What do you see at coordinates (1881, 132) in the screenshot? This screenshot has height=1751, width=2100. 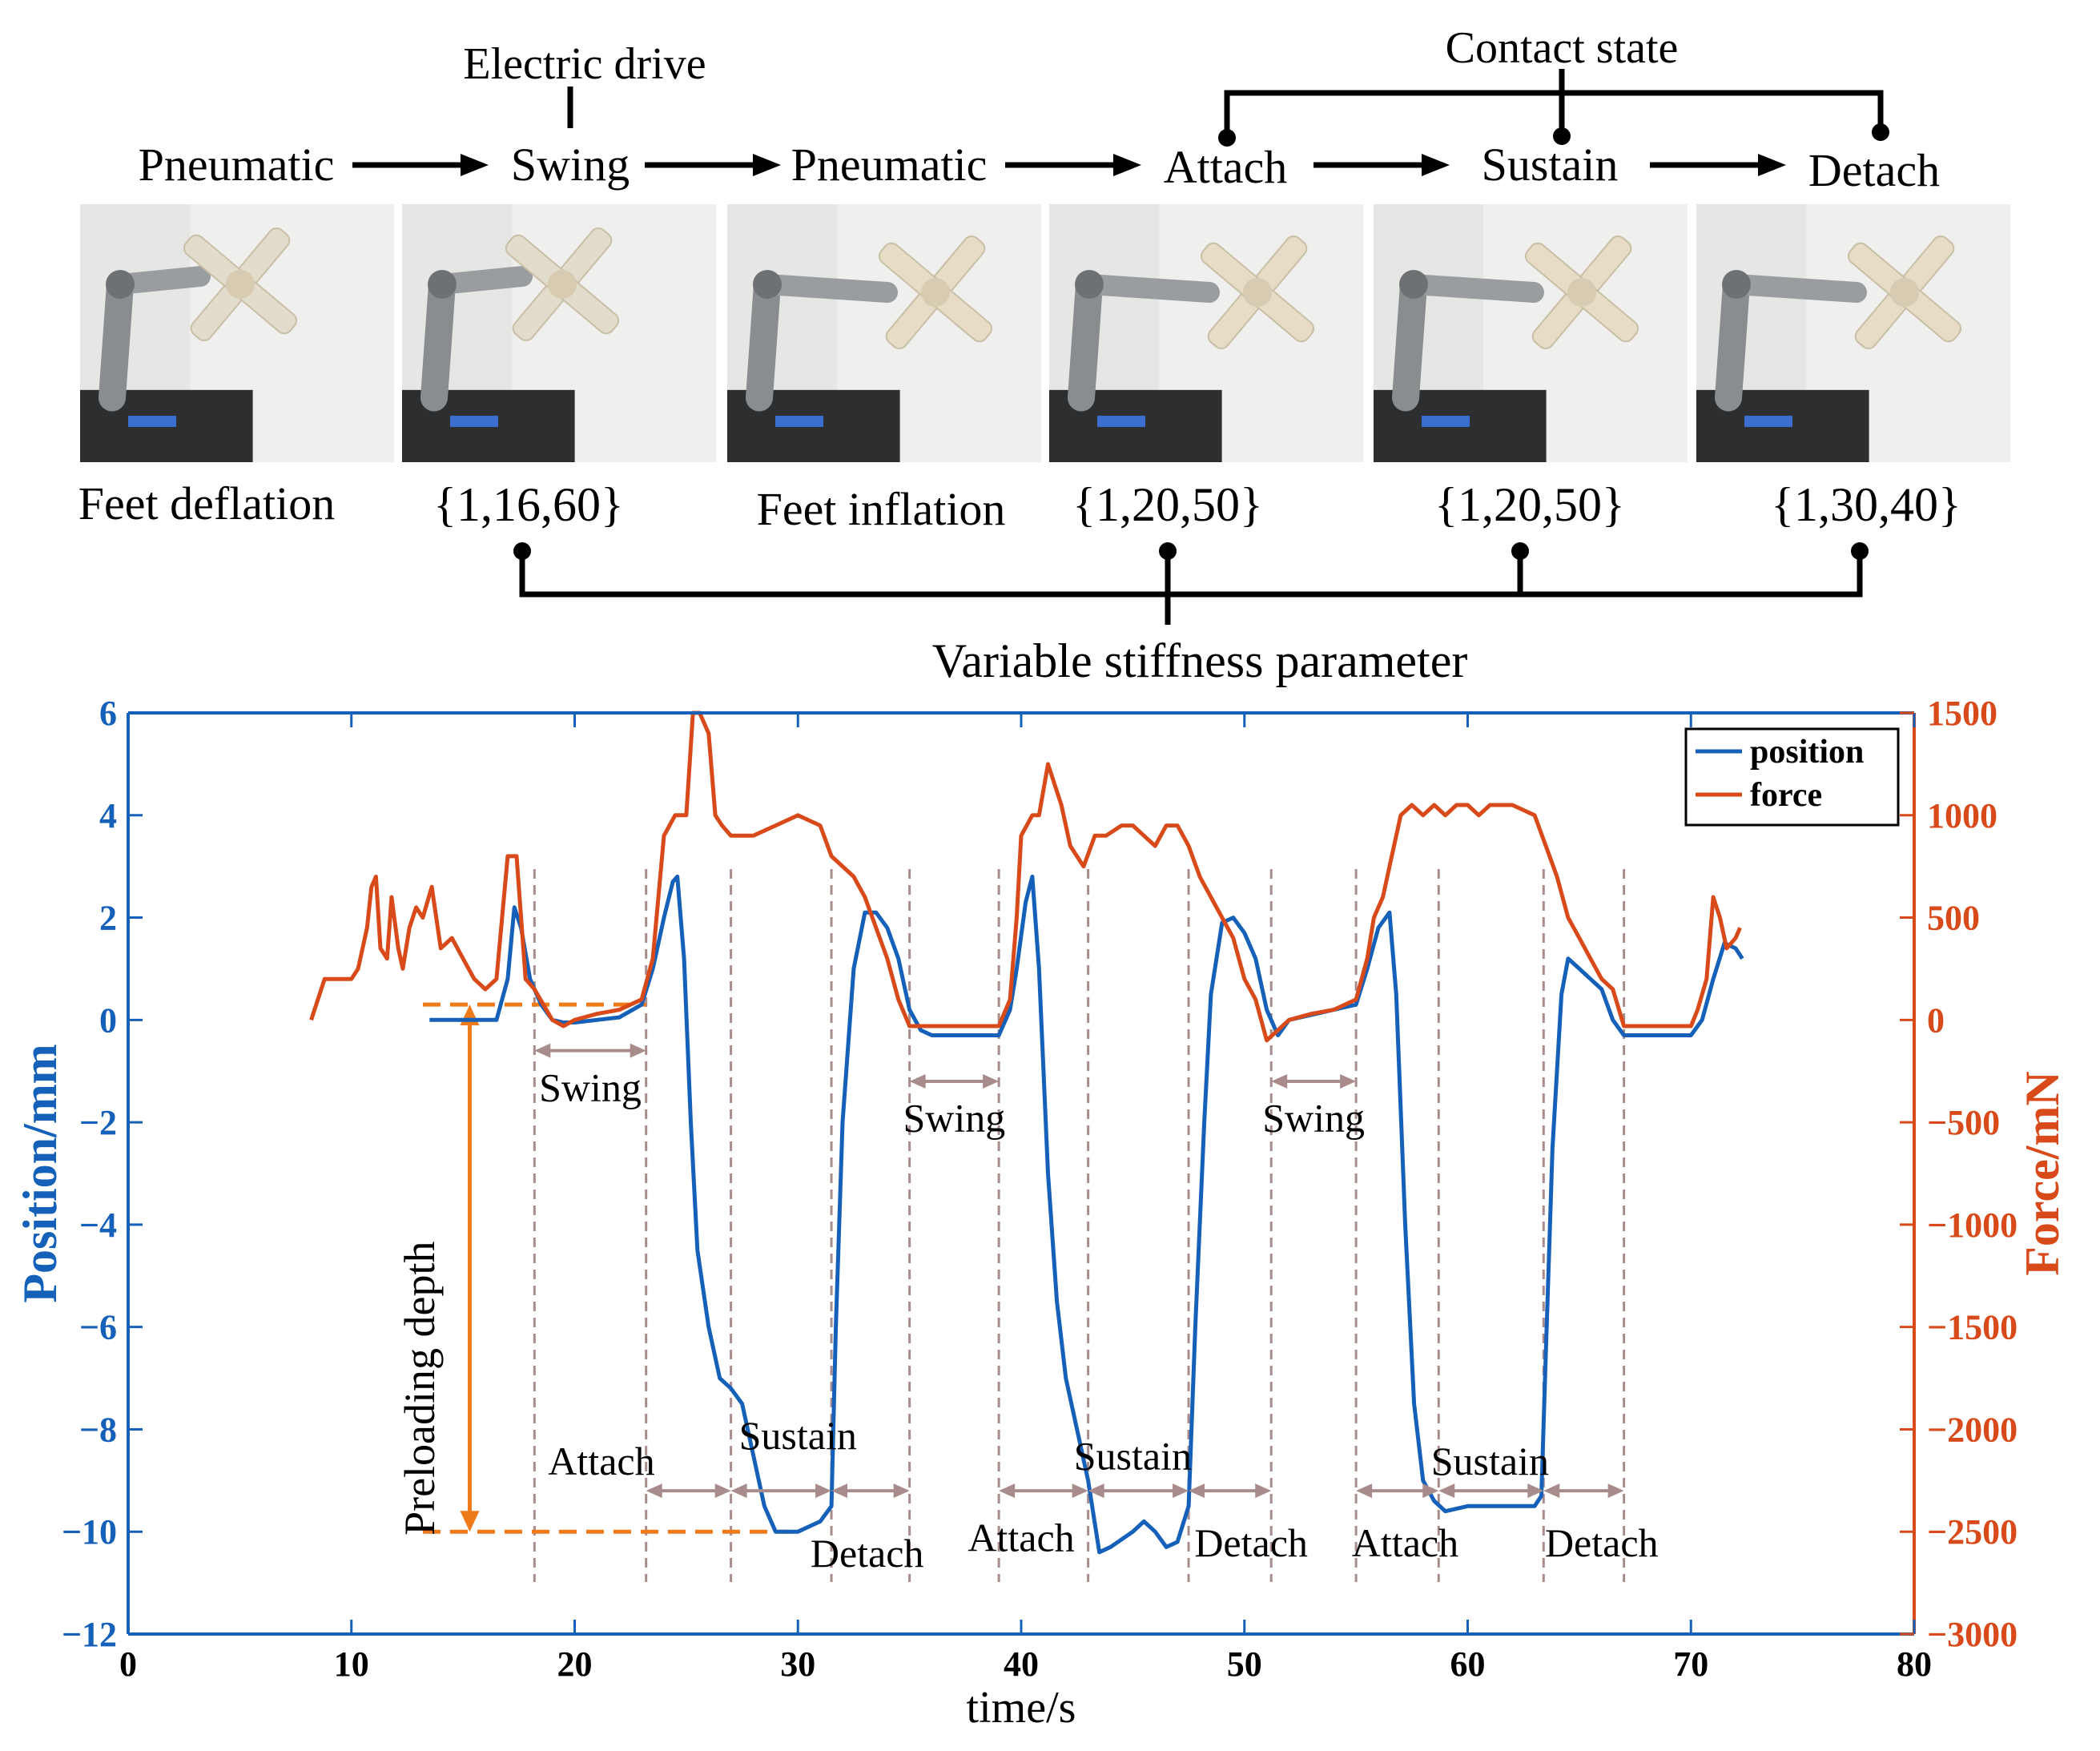 I see `contact-dot-detach` at bounding box center [1881, 132].